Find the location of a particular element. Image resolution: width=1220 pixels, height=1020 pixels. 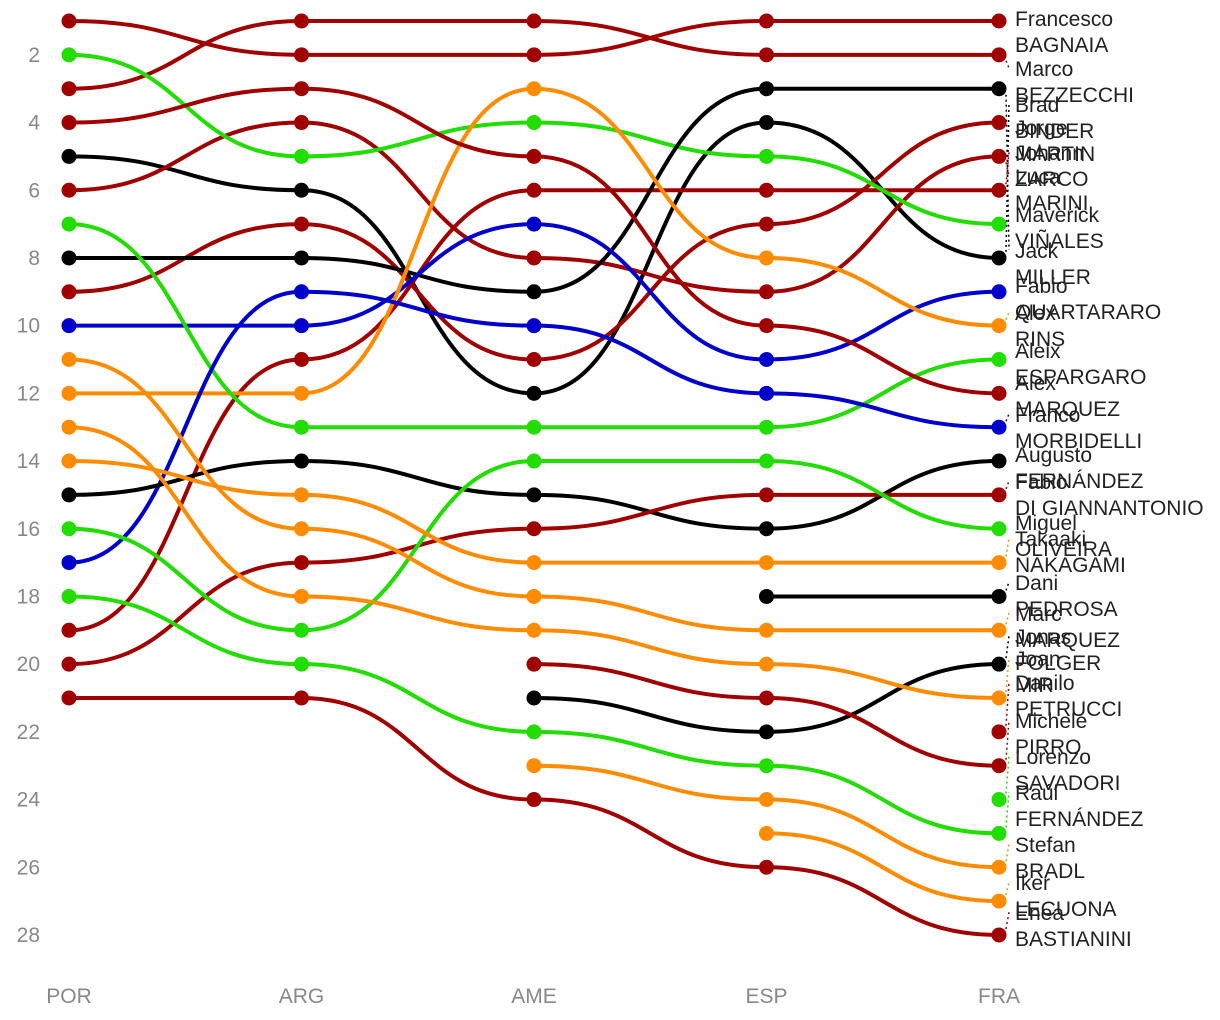

y-tick-label: 6 is located at coordinates (34, 190).